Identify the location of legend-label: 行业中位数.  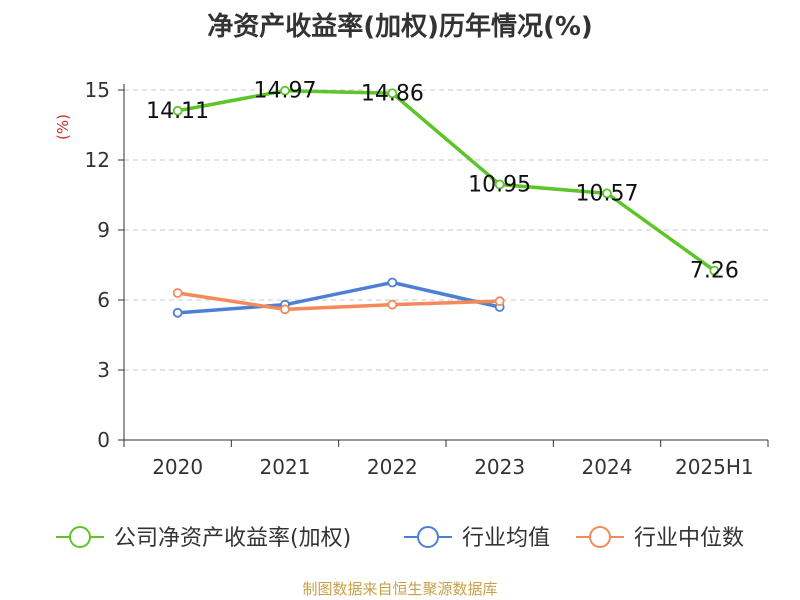
(689, 538).